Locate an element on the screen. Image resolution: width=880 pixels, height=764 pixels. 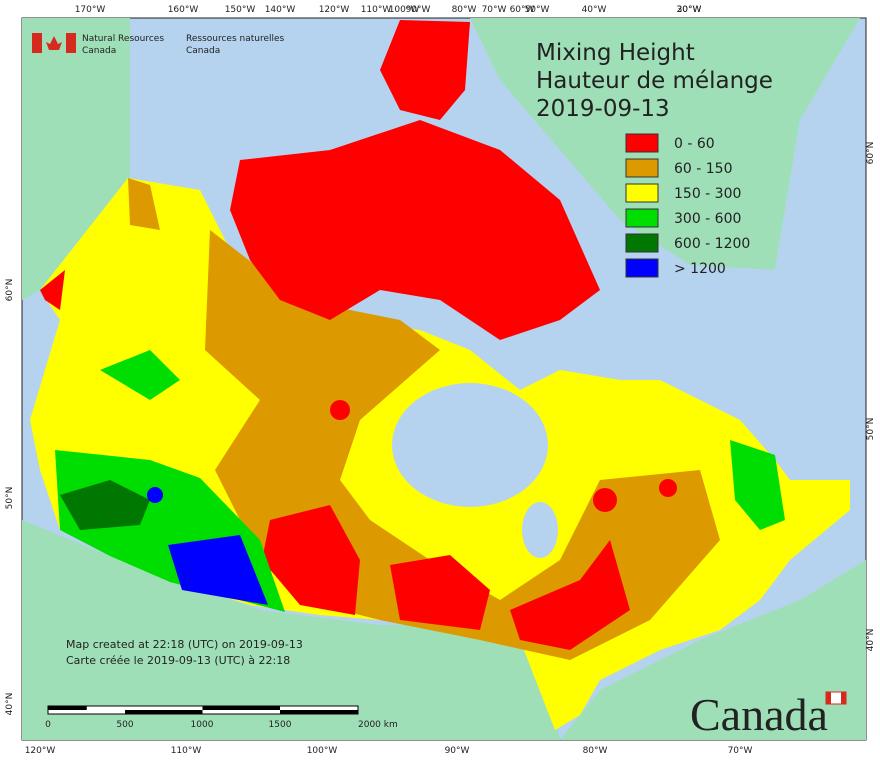
agency-fr: Ressources naturelles is located at coordinates (235, 39).